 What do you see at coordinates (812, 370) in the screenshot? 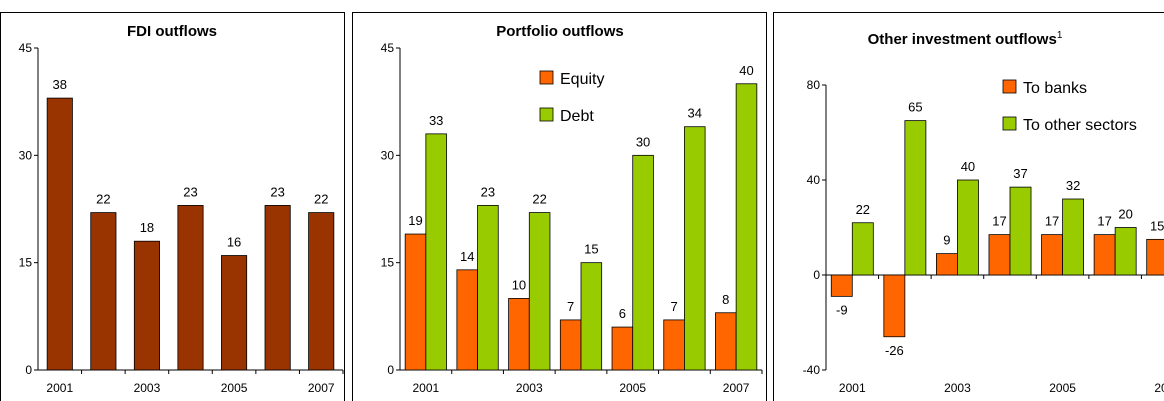
I see `y-tick-label: -40` at bounding box center [812, 370].